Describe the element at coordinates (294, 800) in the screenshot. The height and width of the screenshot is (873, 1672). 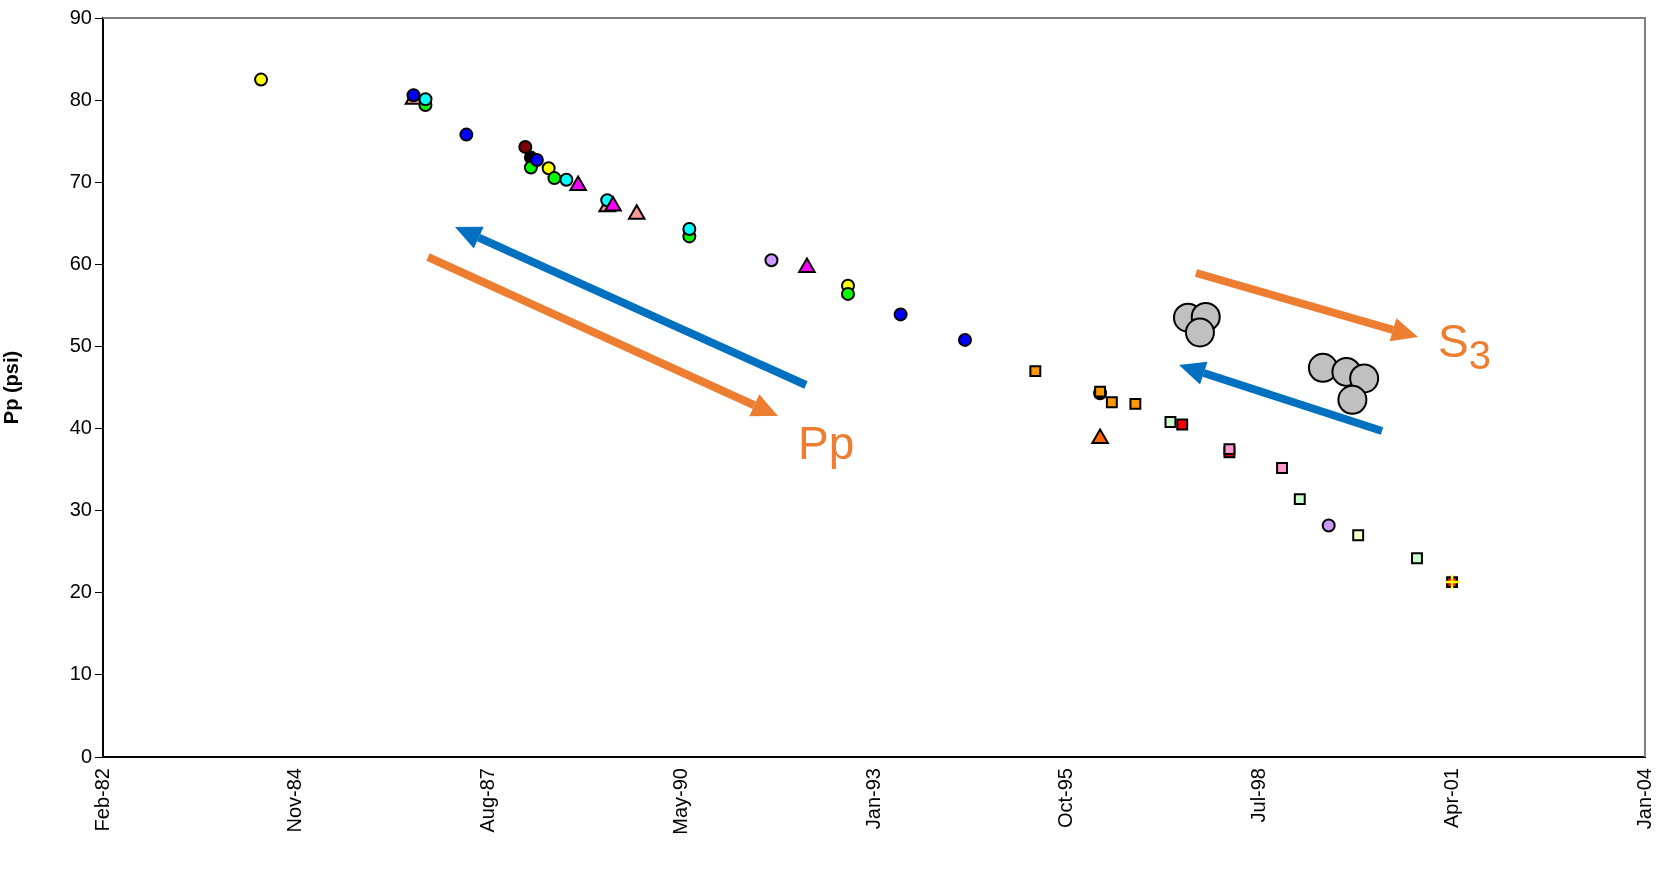
I see `x-tick-label: Nov-84` at that location.